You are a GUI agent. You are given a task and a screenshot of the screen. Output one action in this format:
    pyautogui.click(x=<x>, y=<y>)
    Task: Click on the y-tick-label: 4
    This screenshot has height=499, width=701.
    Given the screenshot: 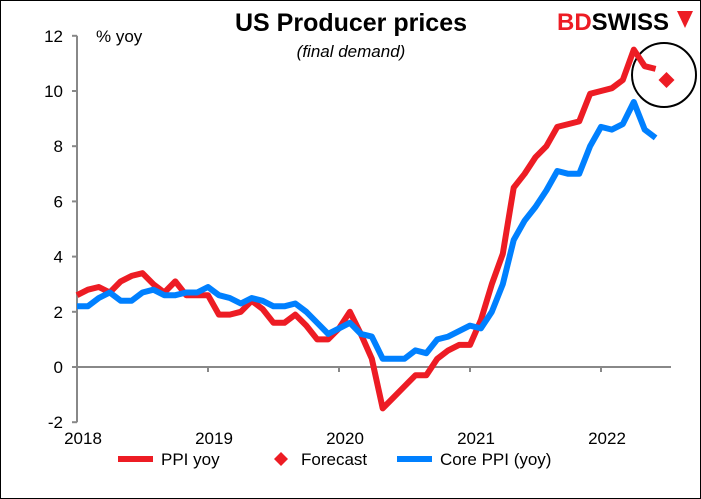 What is the action you would take?
    pyautogui.click(x=58, y=257)
    